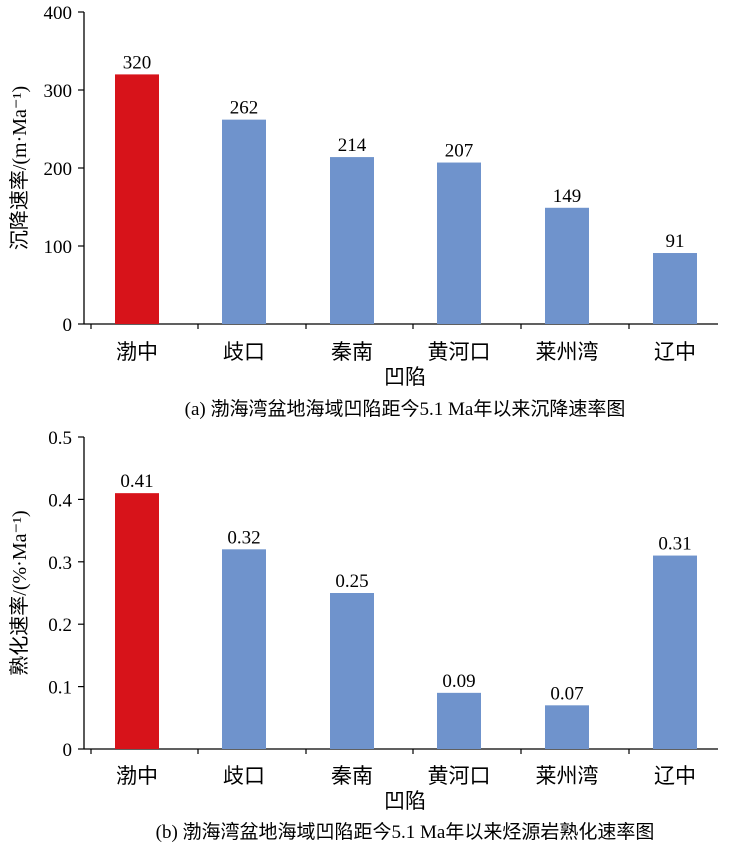  I want to click on data-label: 0.41, so click(136, 481).